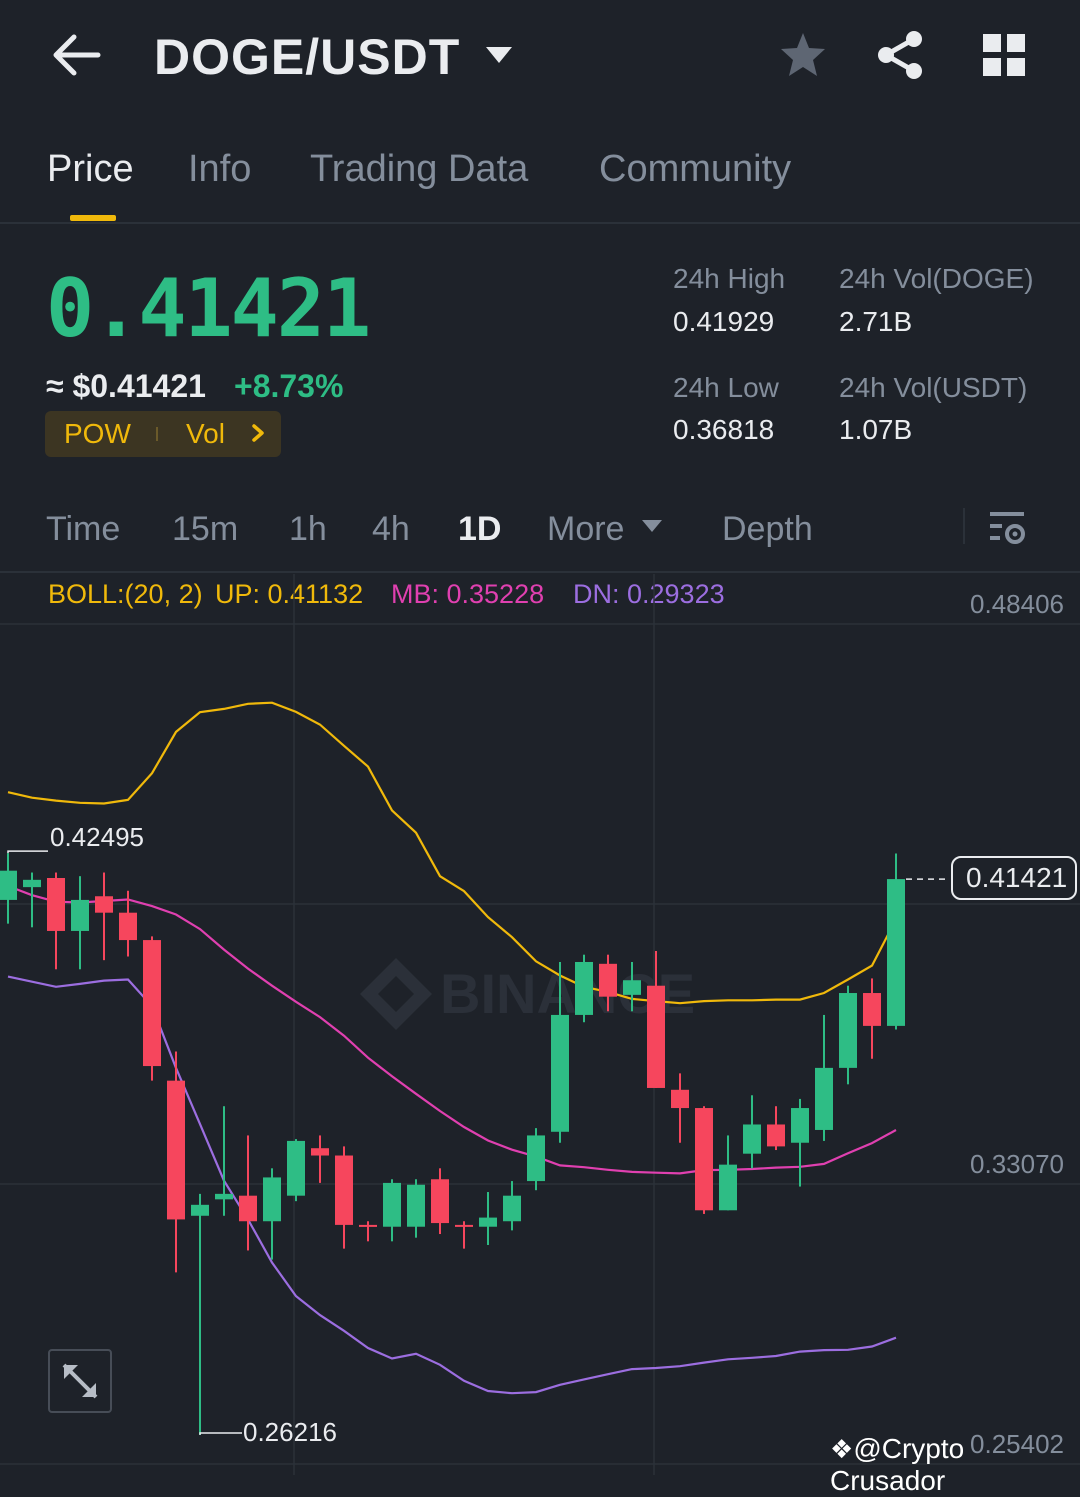 This screenshot has width=1080, height=1497. I want to click on boll-label: BOLL:(20, 2), so click(125, 594).